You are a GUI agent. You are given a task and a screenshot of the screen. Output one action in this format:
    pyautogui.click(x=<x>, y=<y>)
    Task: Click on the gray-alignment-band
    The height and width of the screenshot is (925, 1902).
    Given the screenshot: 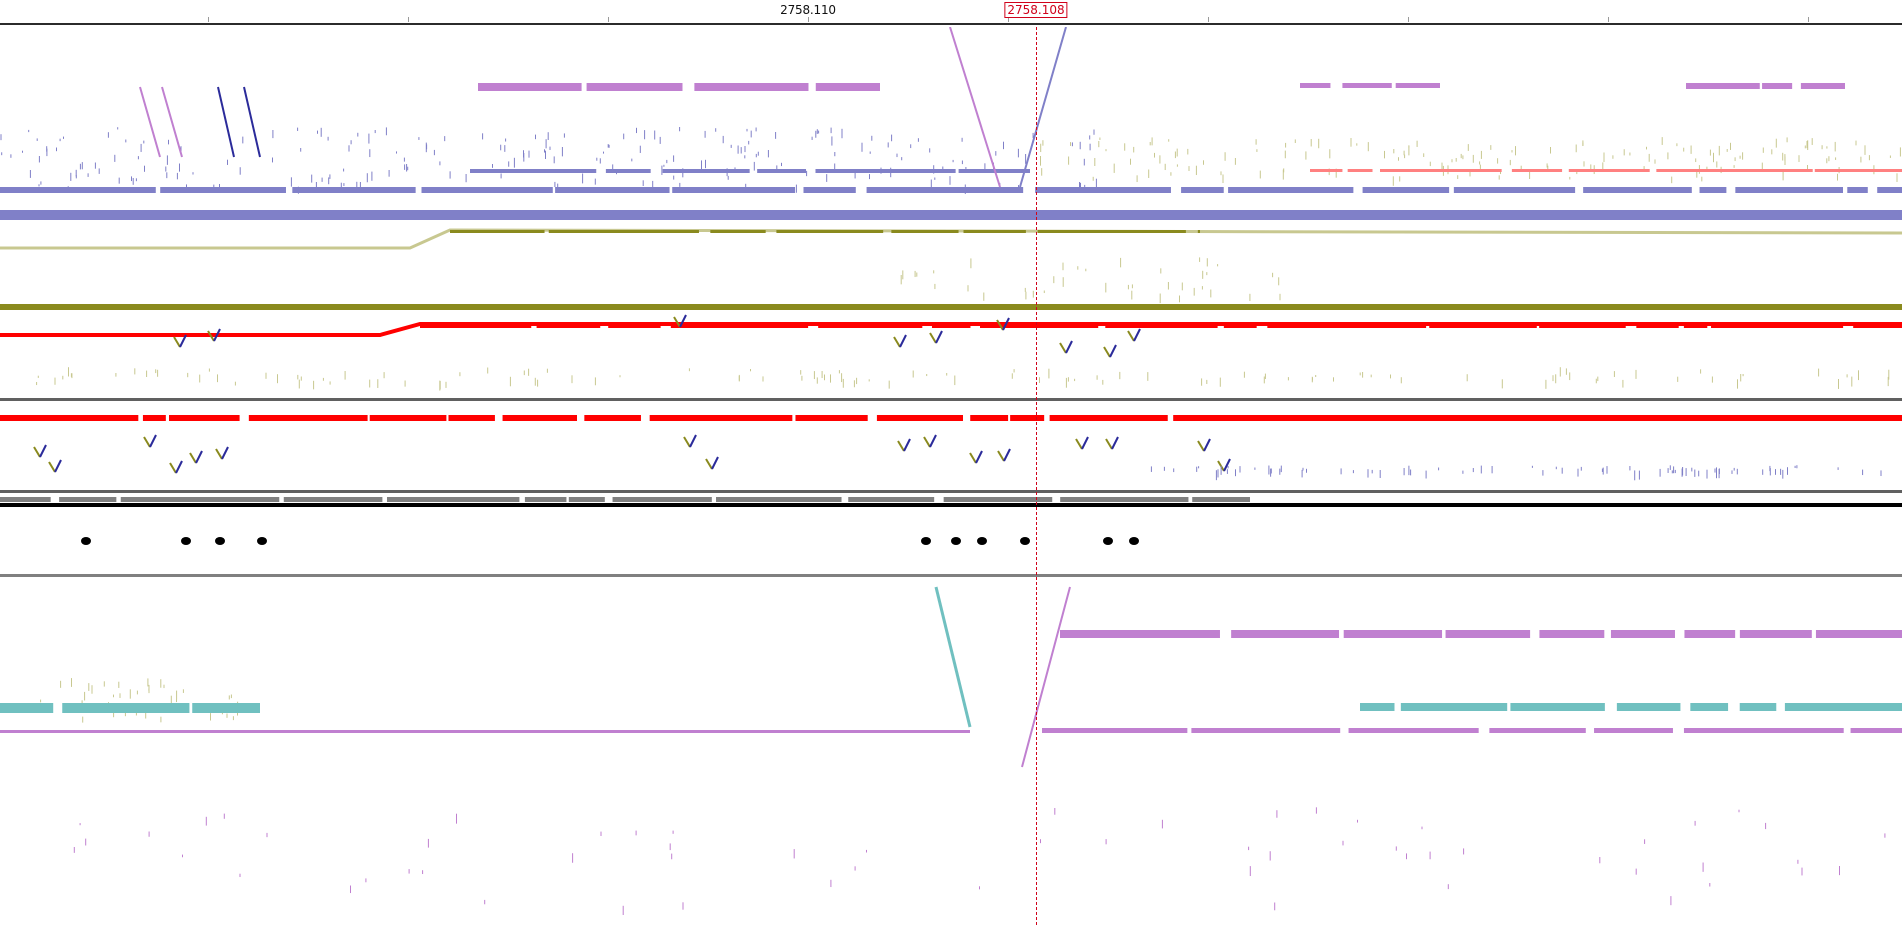 What is the action you would take?
    pyautogui.click(x=453, y=499)
    